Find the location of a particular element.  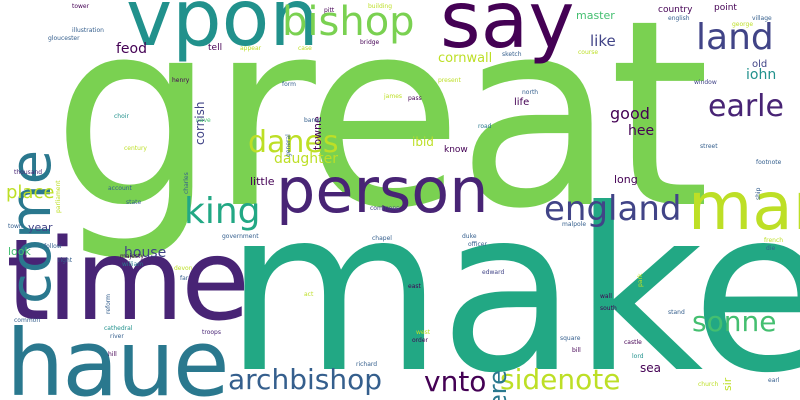

word-charles: charles is located at coordinates (186, 183).